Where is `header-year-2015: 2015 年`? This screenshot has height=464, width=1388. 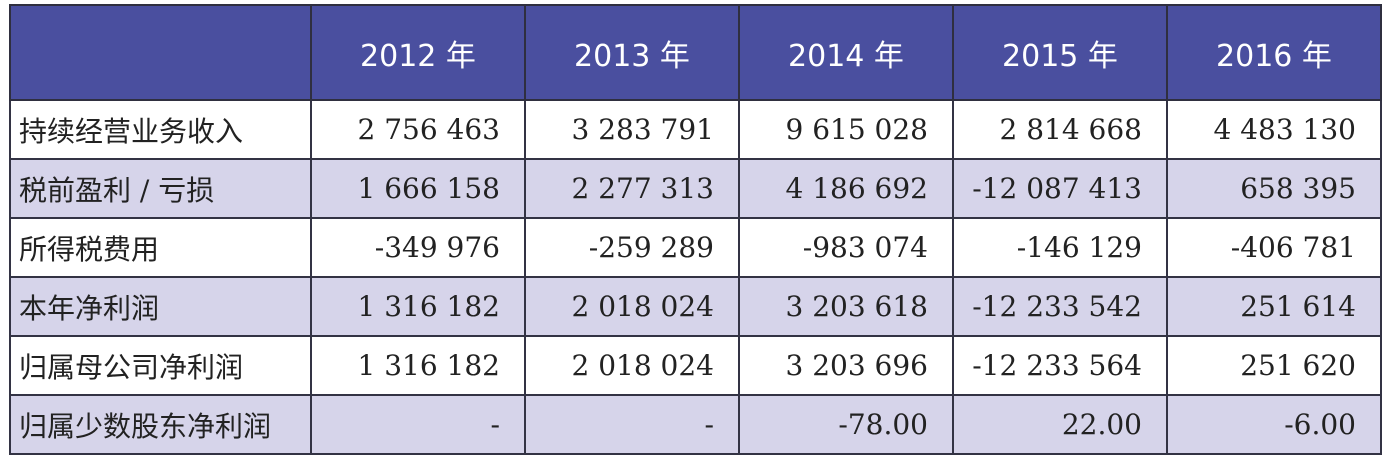
header-year-2015: 2015 年 is located at coordinates (1060, 52).